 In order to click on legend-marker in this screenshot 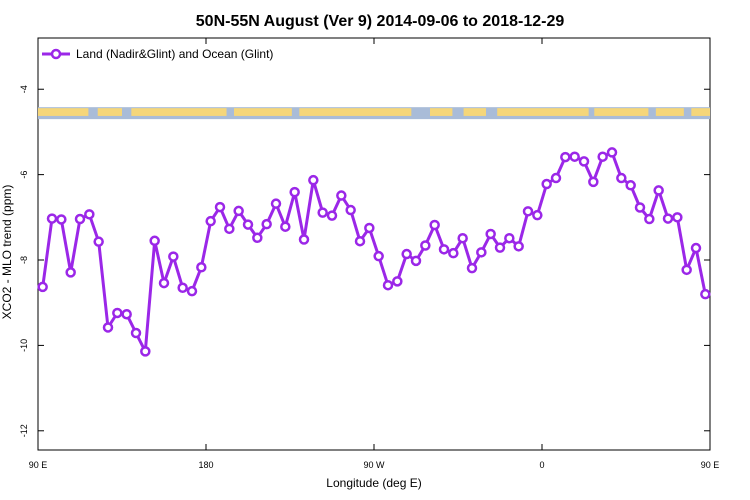, I will do `click(56, 54)`.